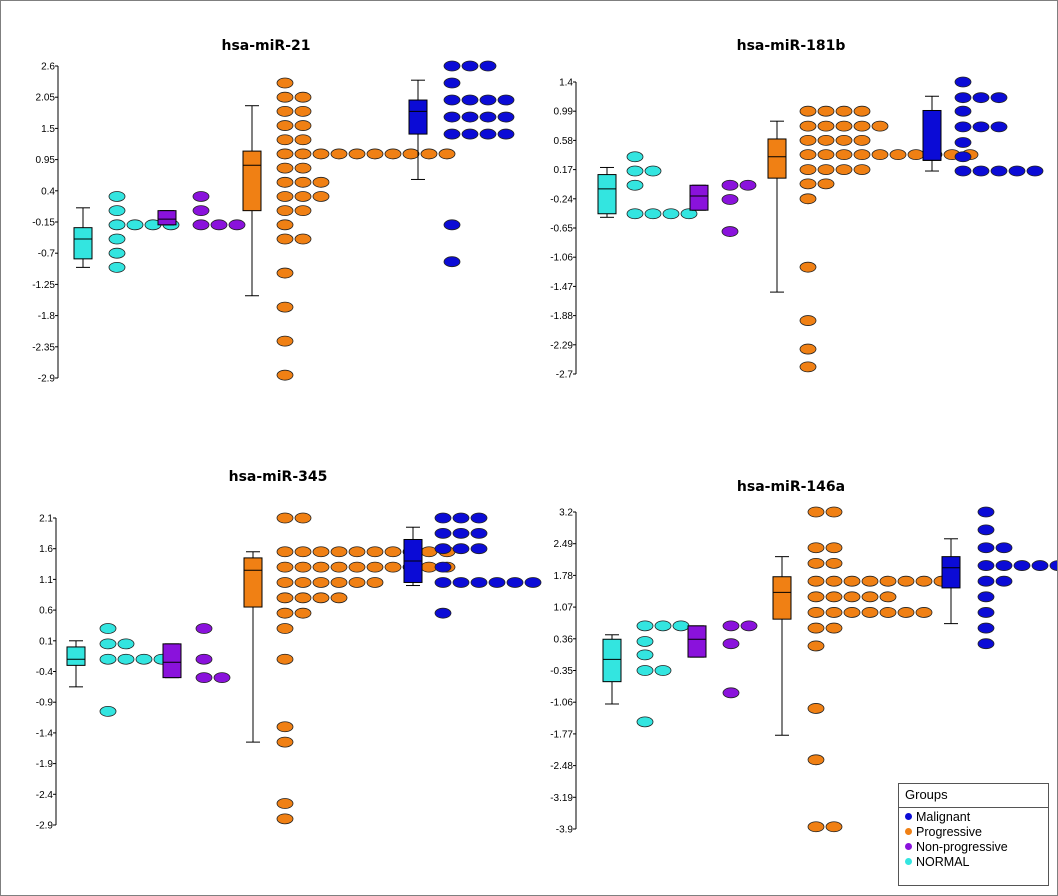 This screenshot has width=1058, height=896. I want to click on y-tick-label: 0.99, so click(564, 112).